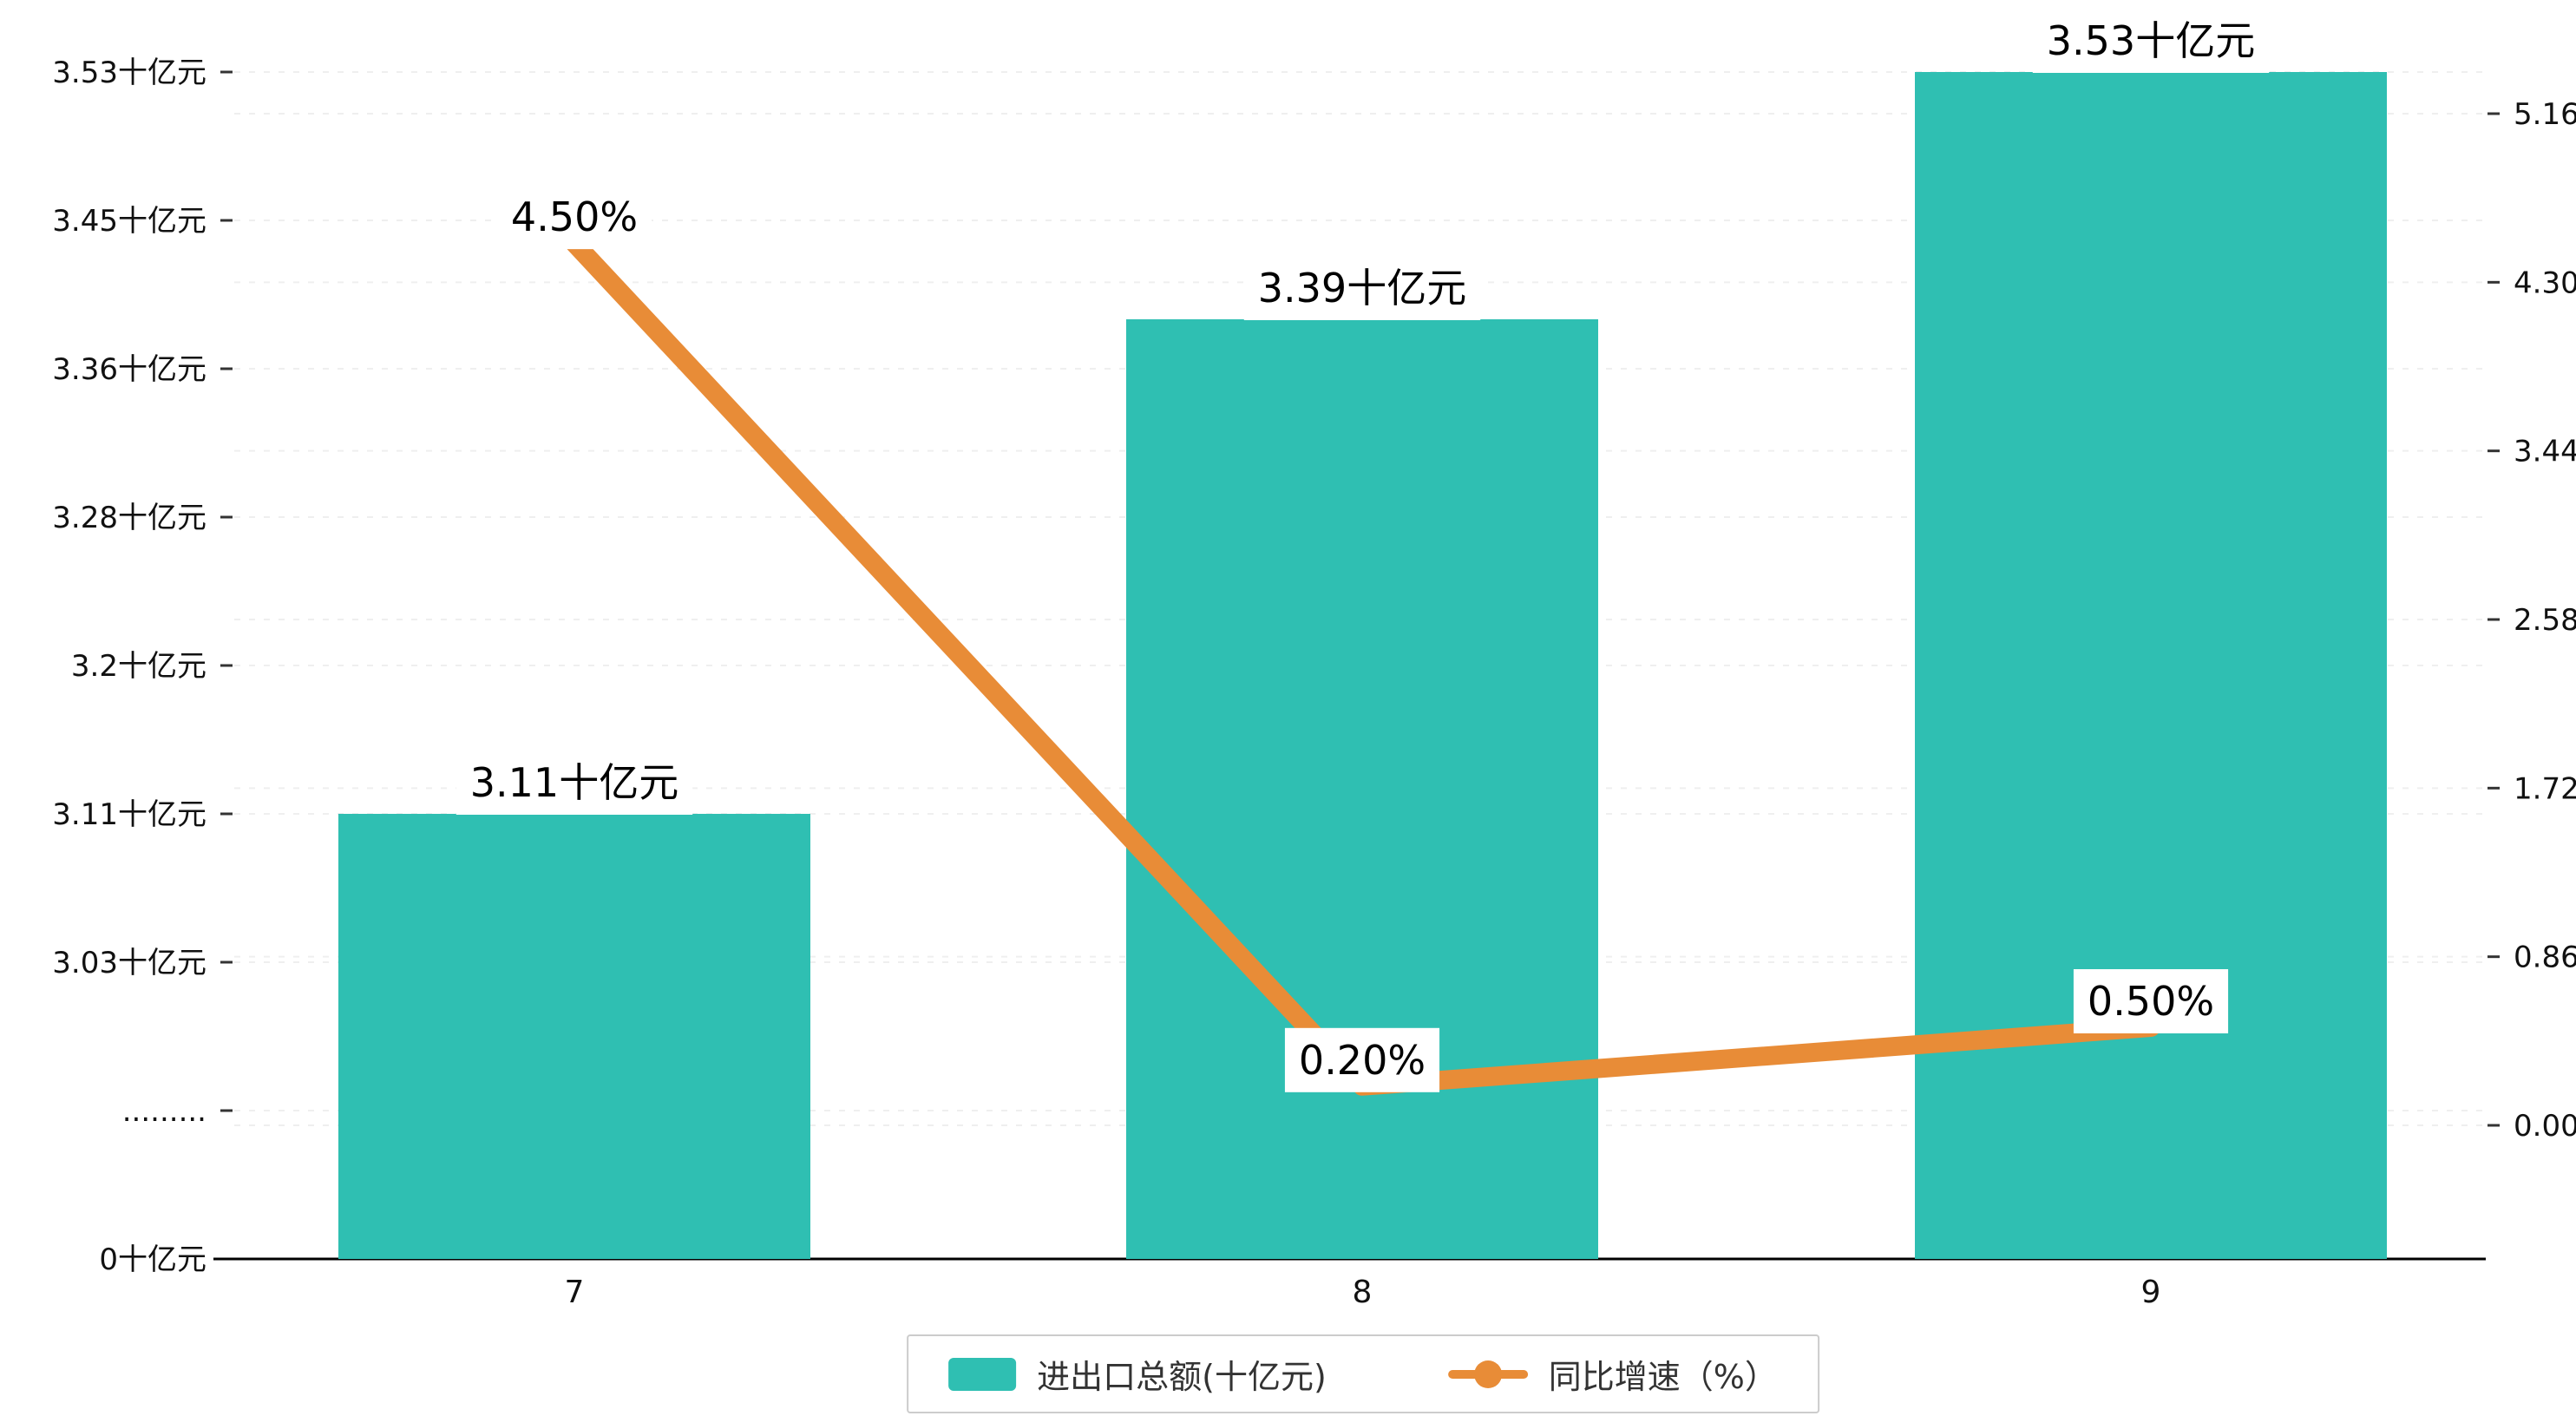 This screenshot has width=2576, height=1416. What do you see at coordinates (1487, 1375) in the screenshot?
I see `line-dot-icon` at bounding box center [1487, 1375].